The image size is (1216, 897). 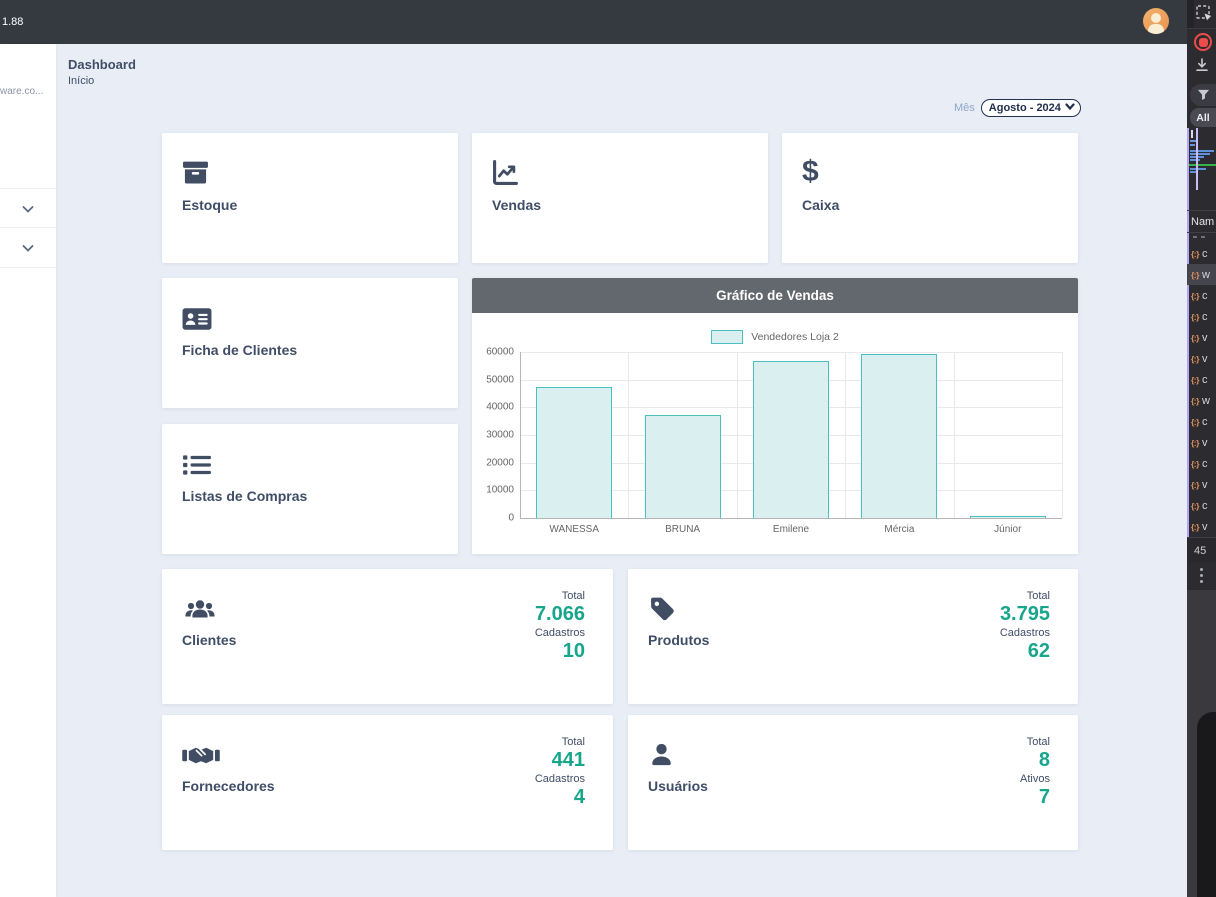 I want to click on y-axis-tick: 40000, so click(x=500, y=407).